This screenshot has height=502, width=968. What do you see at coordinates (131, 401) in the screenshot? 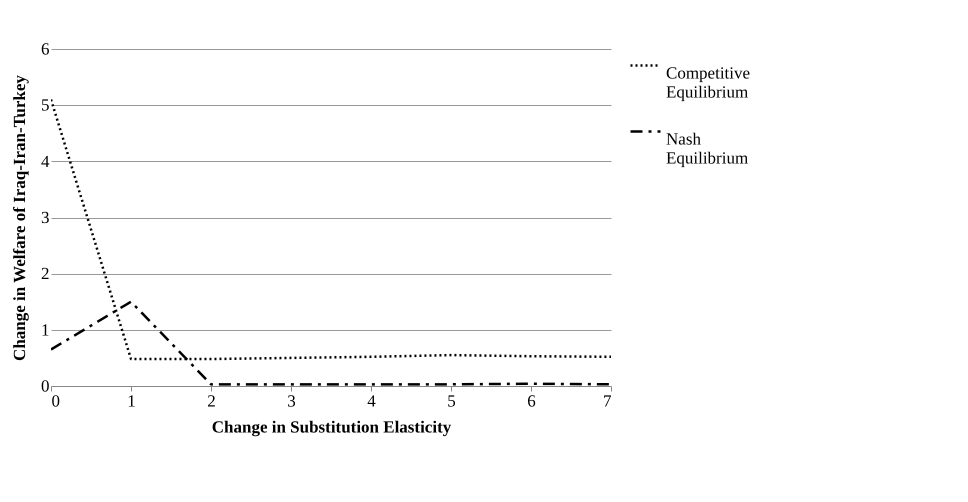
I see `x-tick-label: 1` at bounding box center [131, 401].